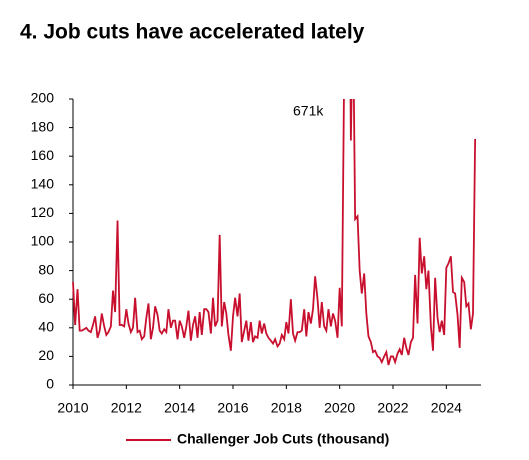 This screenshot has width=529, height=460. What do you see at coordinates (392, 408) in the screenshot?
I see `x-tick-label: 2022` at bounding box center [392, 408].